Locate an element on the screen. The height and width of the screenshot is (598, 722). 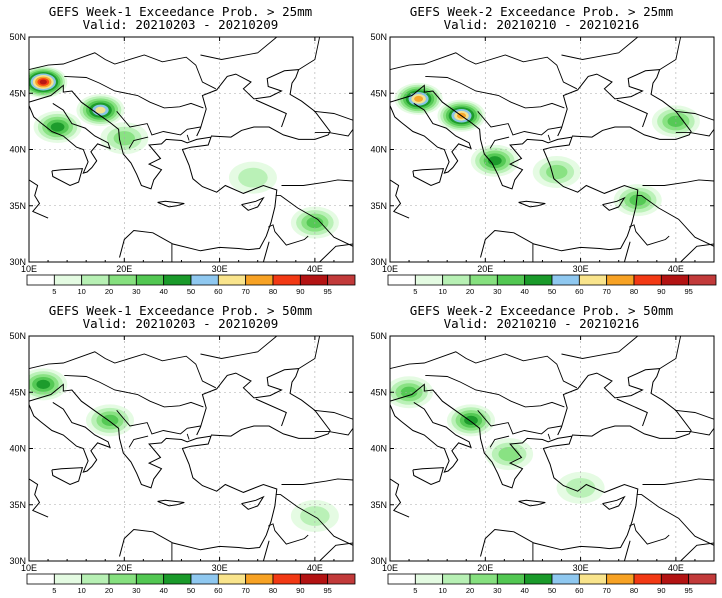
colorbar-label: 80 is located at coordinates (273, 590).